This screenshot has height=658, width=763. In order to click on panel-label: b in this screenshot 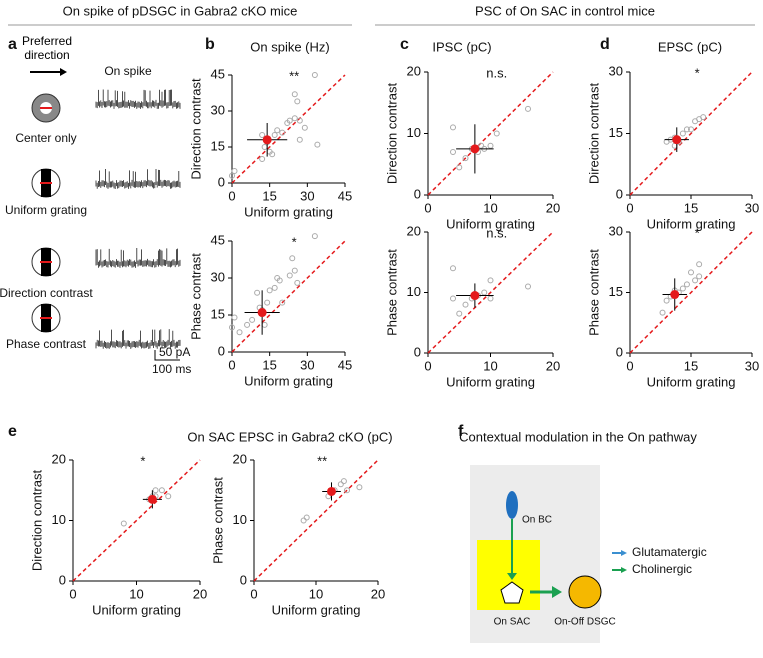, I will do `click(210, 44)`.